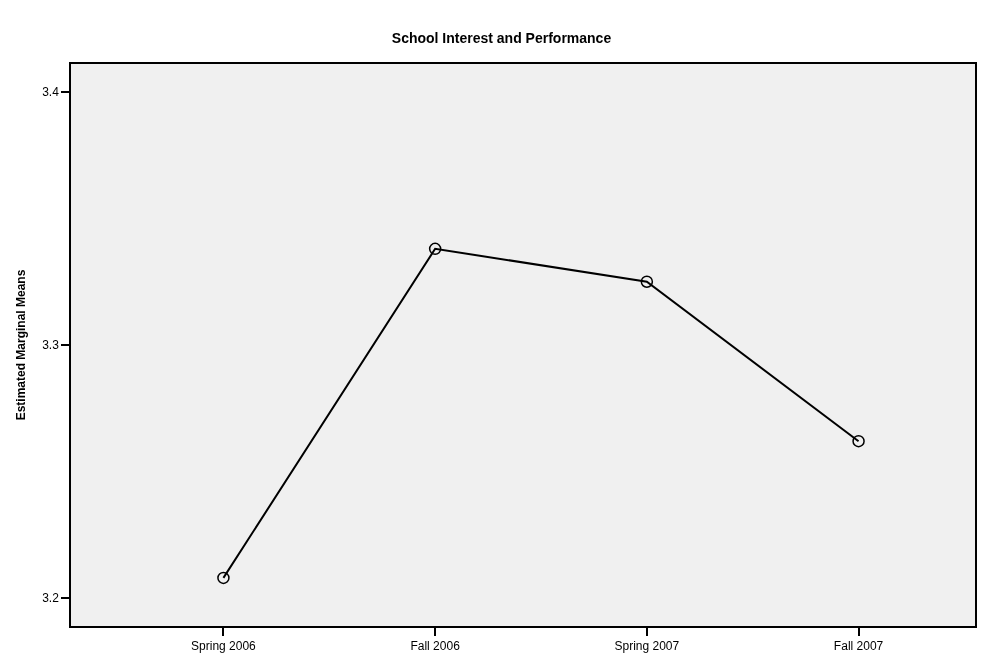 This screenshot has height=665, width=1003. Describe the element at coordinates (224, 646) in the screenshot. I see `x-tick-label: Spring 2006` at that location.